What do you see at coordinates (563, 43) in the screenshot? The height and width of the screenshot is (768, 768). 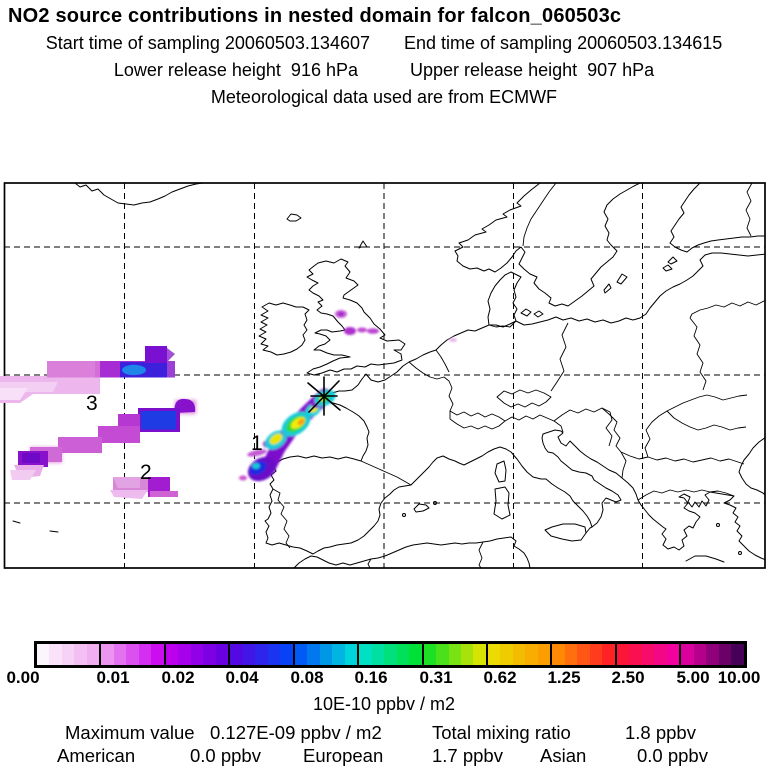 I see `end-time-text: End time of sampling 20060503.134615` at bounding box center [563, 43].